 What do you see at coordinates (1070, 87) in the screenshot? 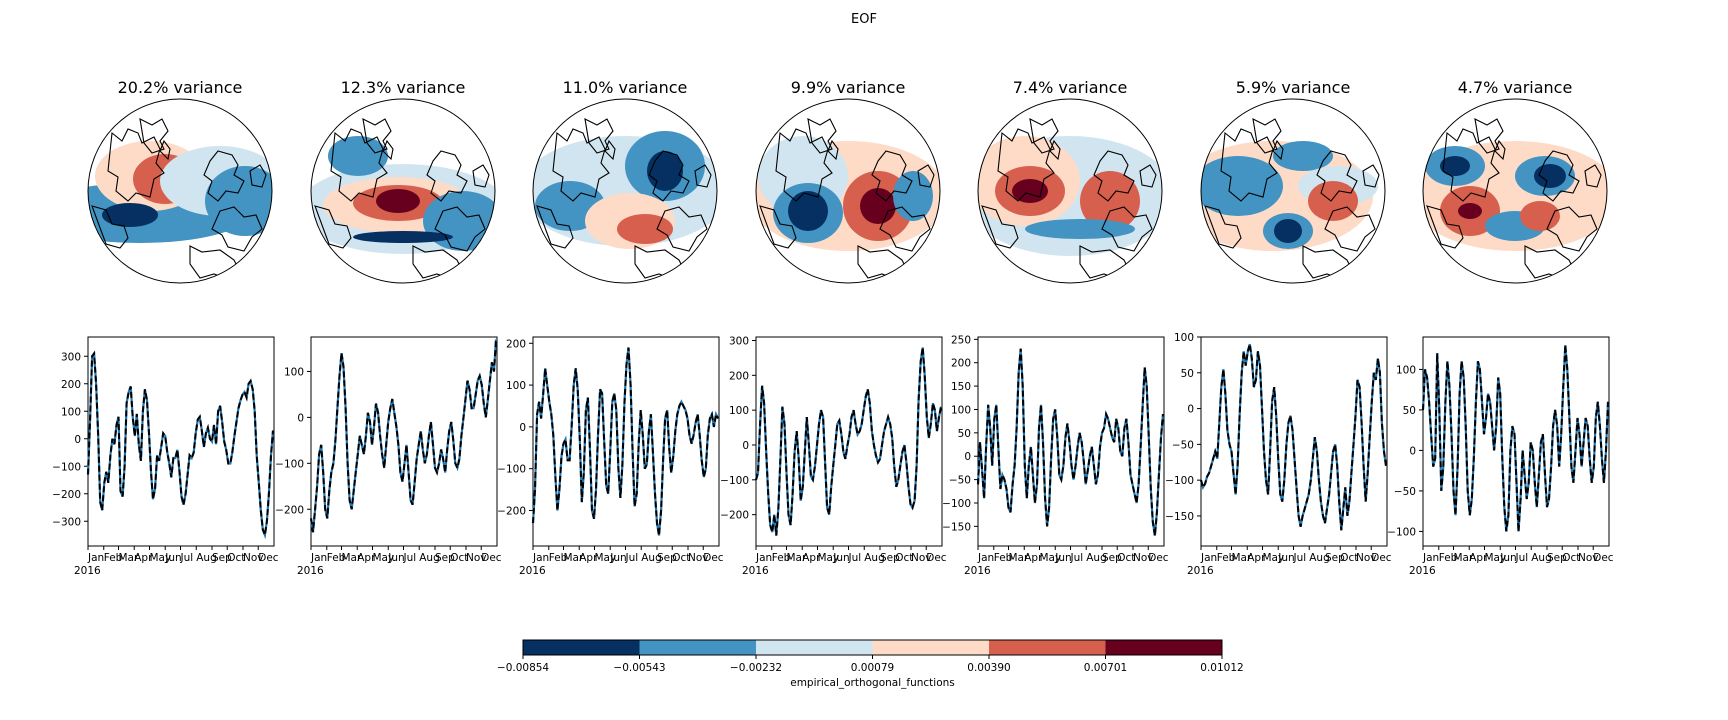
I see `map-title: 7.4% variance` at bounding box center [1070, 87].